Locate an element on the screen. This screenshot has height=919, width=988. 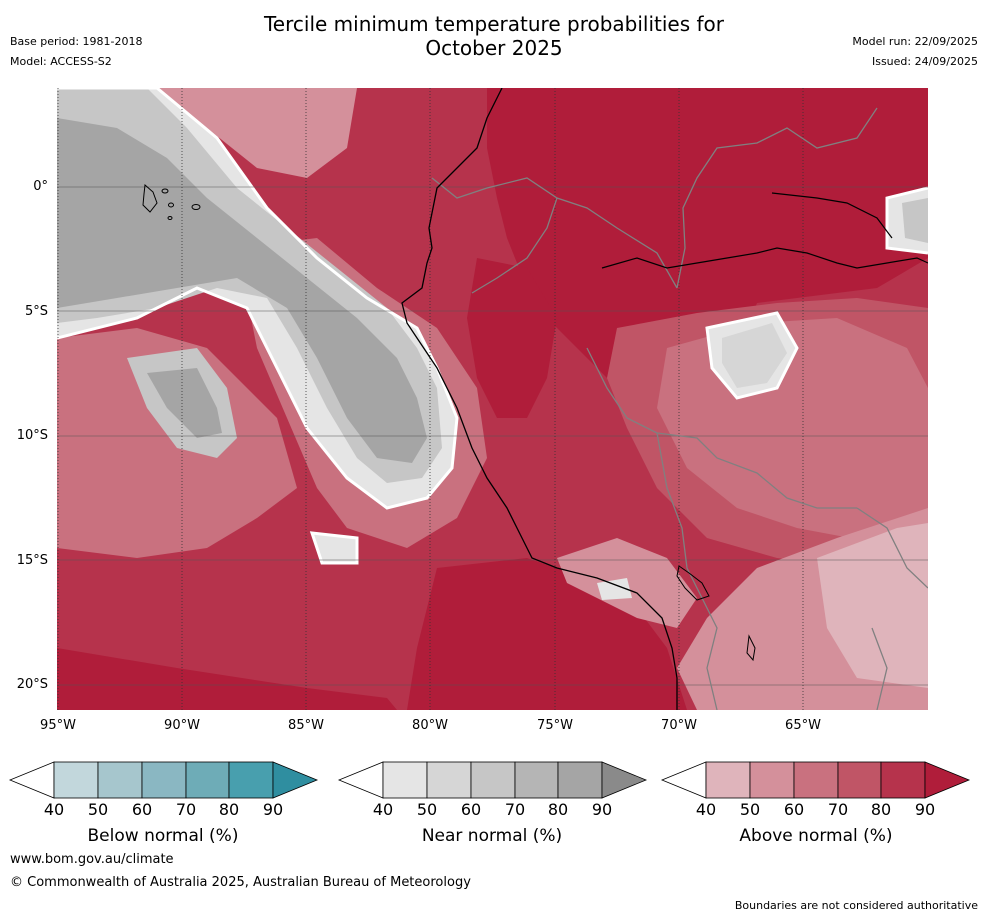
above-90-region-sw is located at coordinates (227, 679).